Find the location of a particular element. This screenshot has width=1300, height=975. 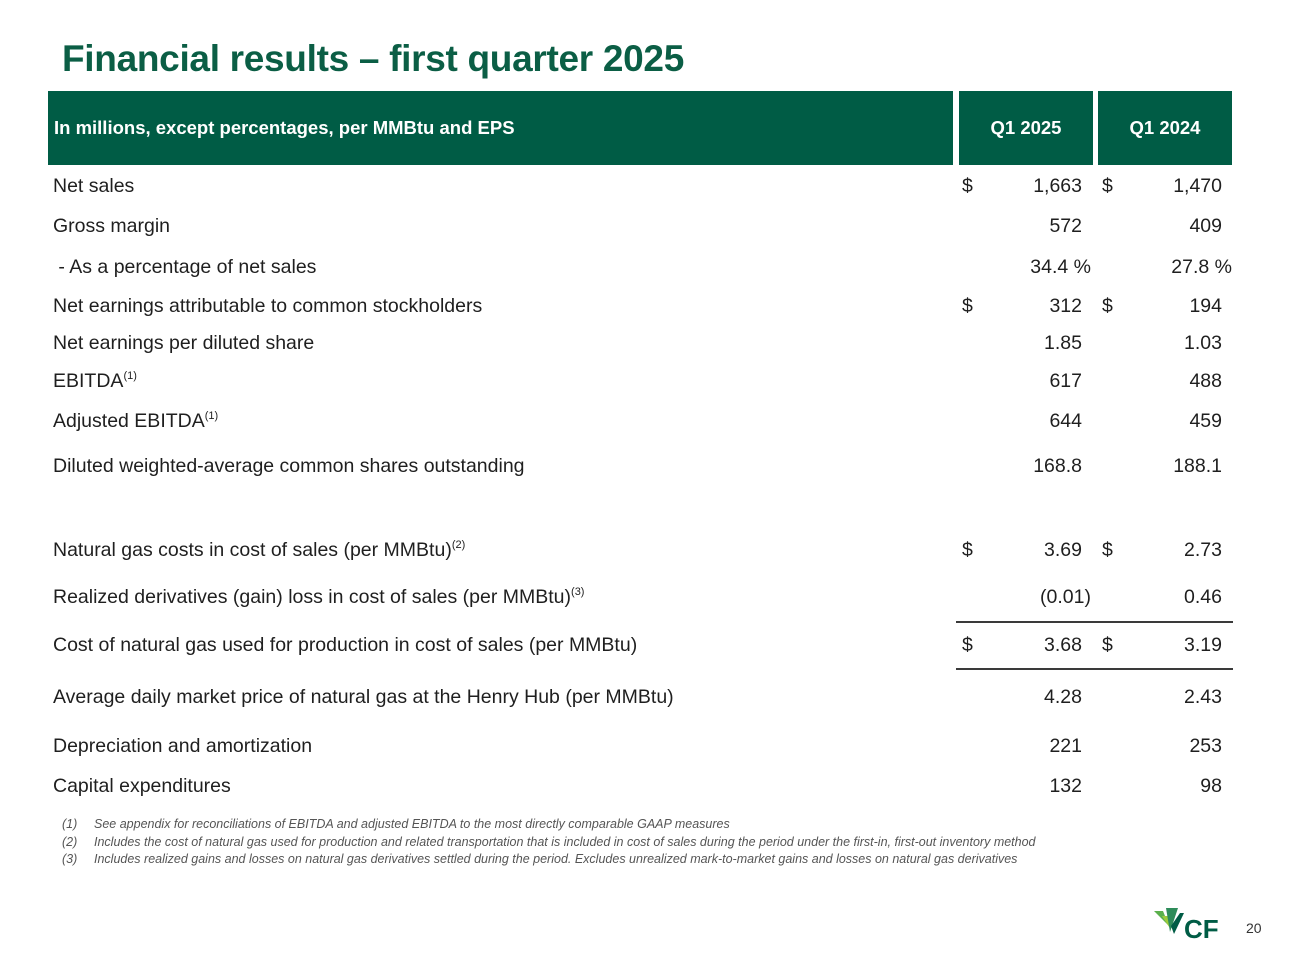

cf-logo: CF is located at coordinates (1190, 926).